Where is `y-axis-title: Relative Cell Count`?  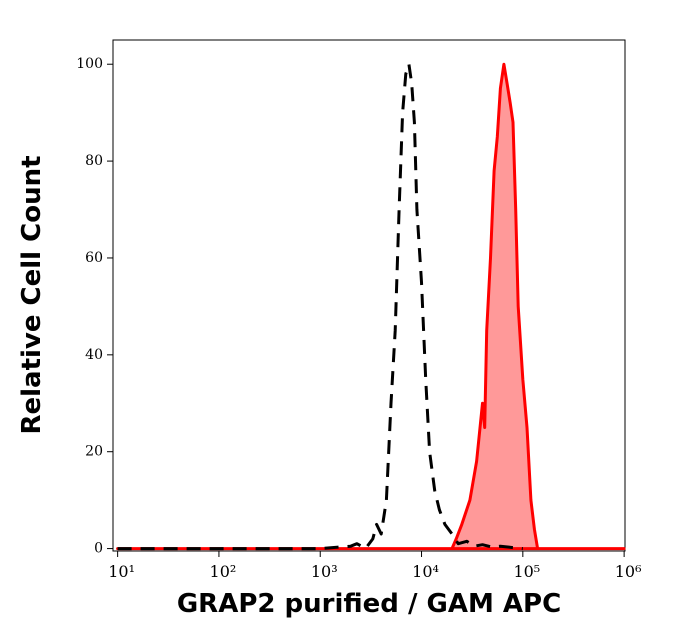
y-axis-title: Relative Cell Count is located at coordinates (32, 294).